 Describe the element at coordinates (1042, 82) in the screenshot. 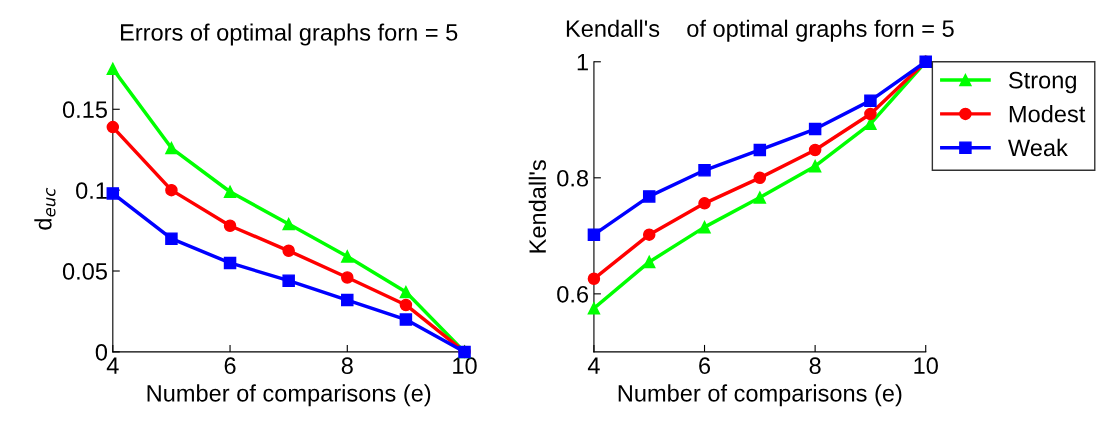

I see `legend-label: Strong` at that location.